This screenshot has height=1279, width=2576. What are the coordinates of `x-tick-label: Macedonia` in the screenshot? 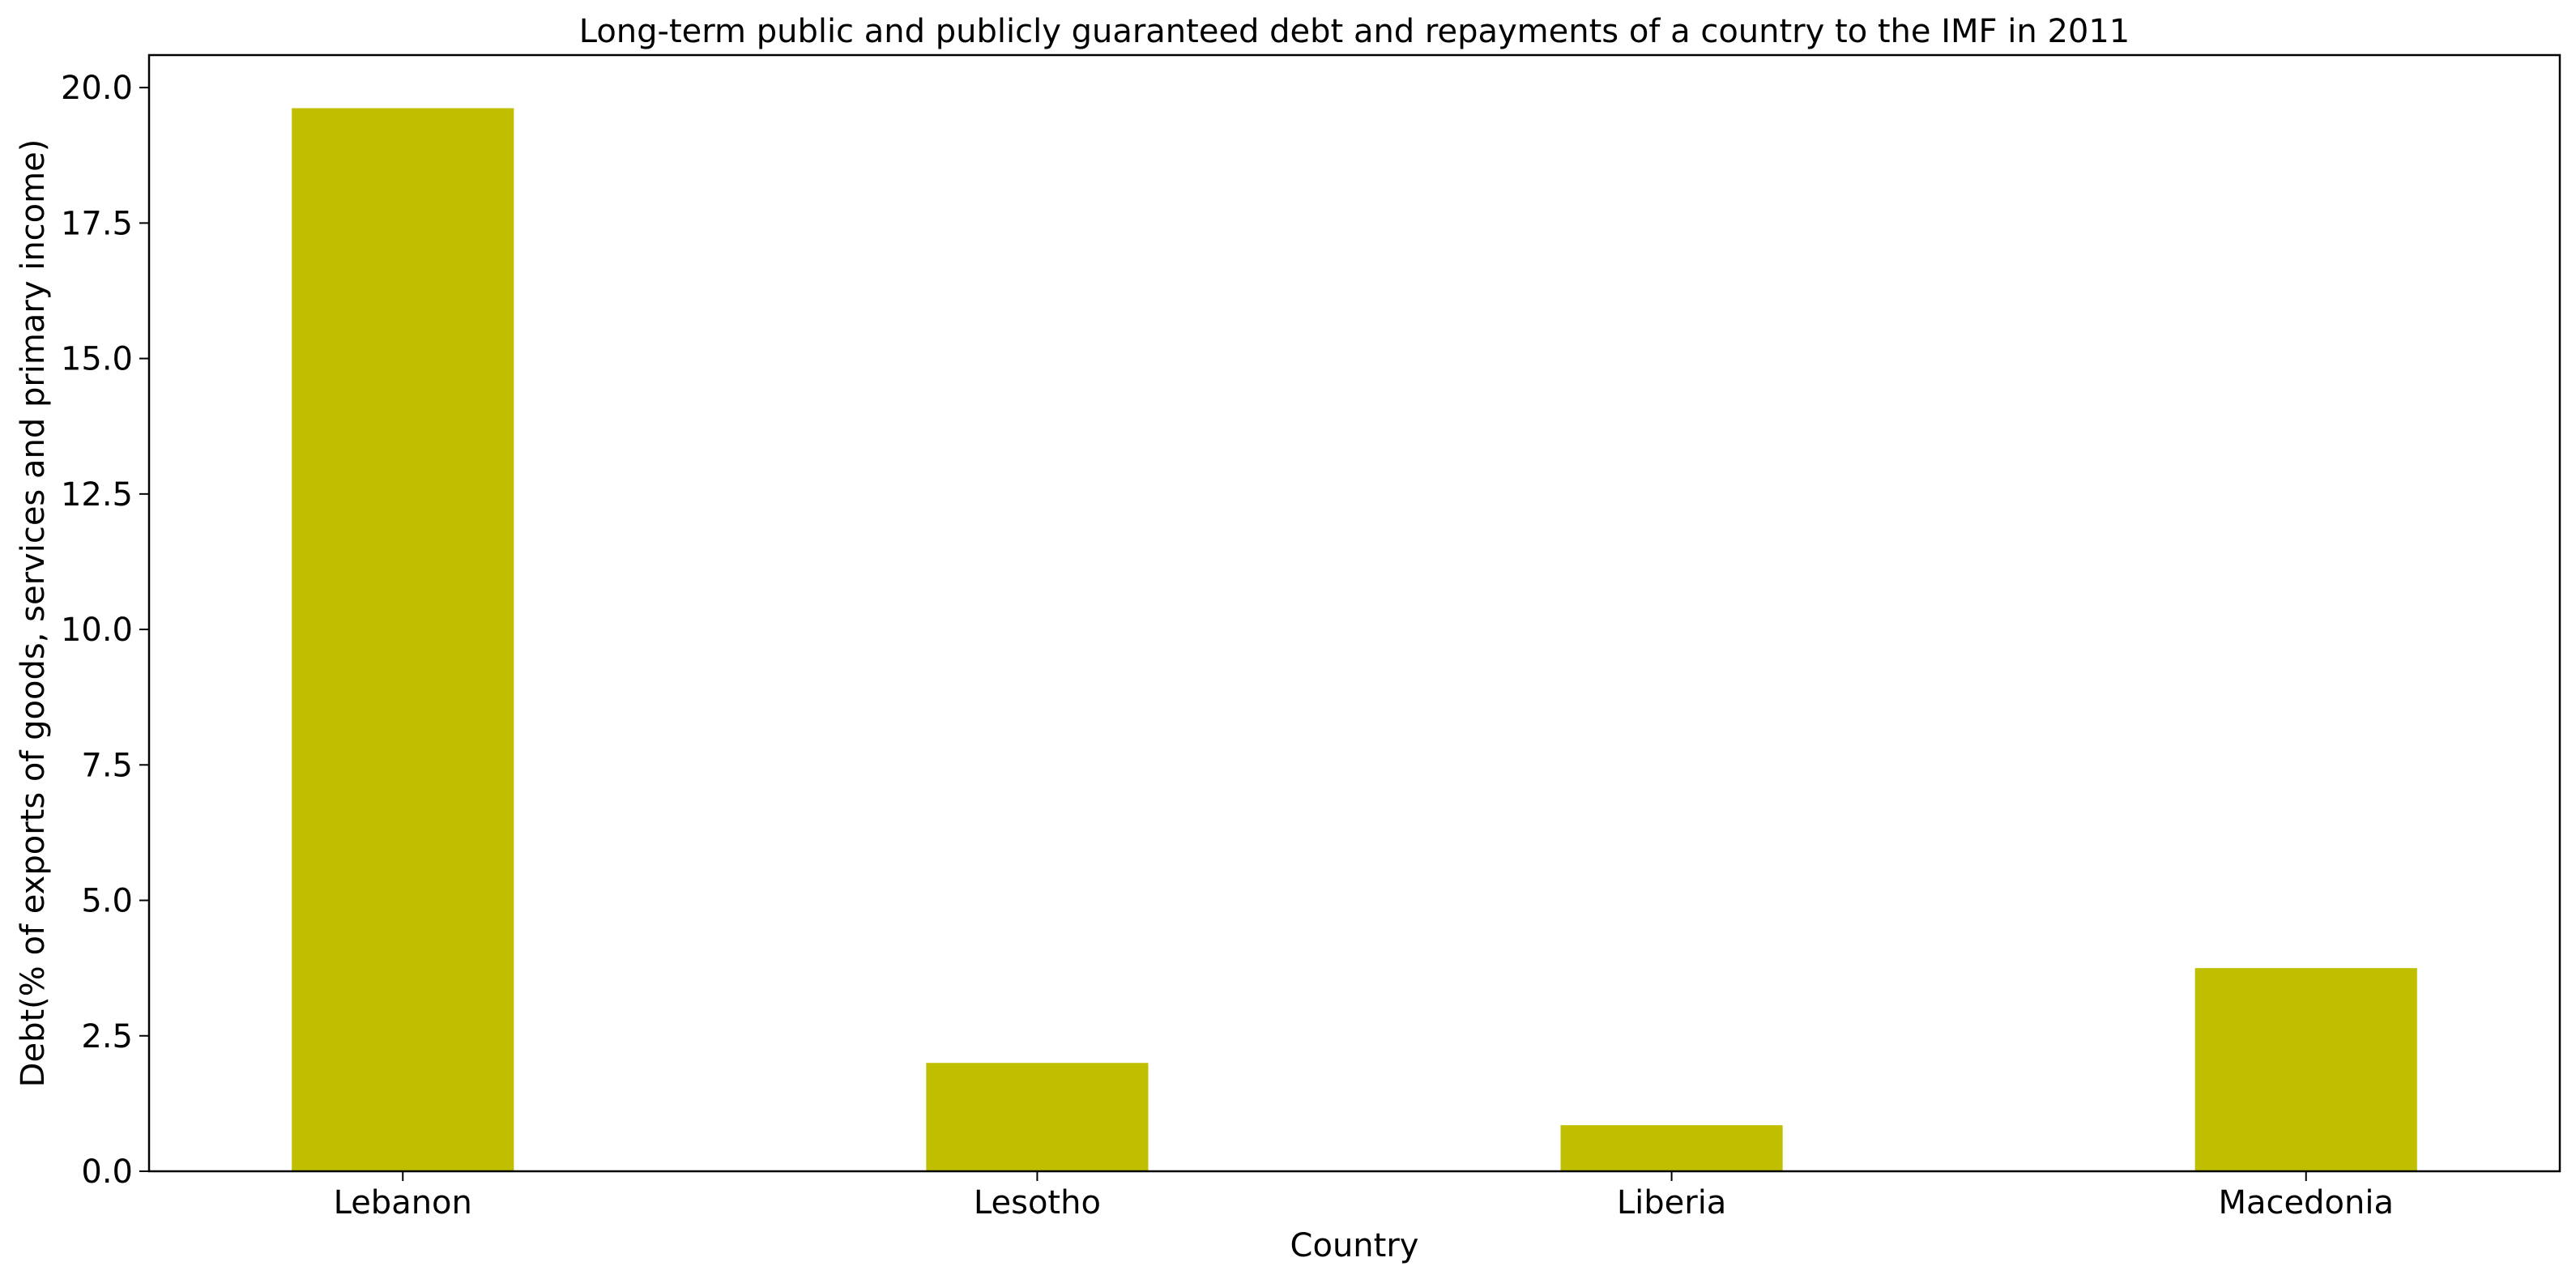 It's located at (2306, 1202).